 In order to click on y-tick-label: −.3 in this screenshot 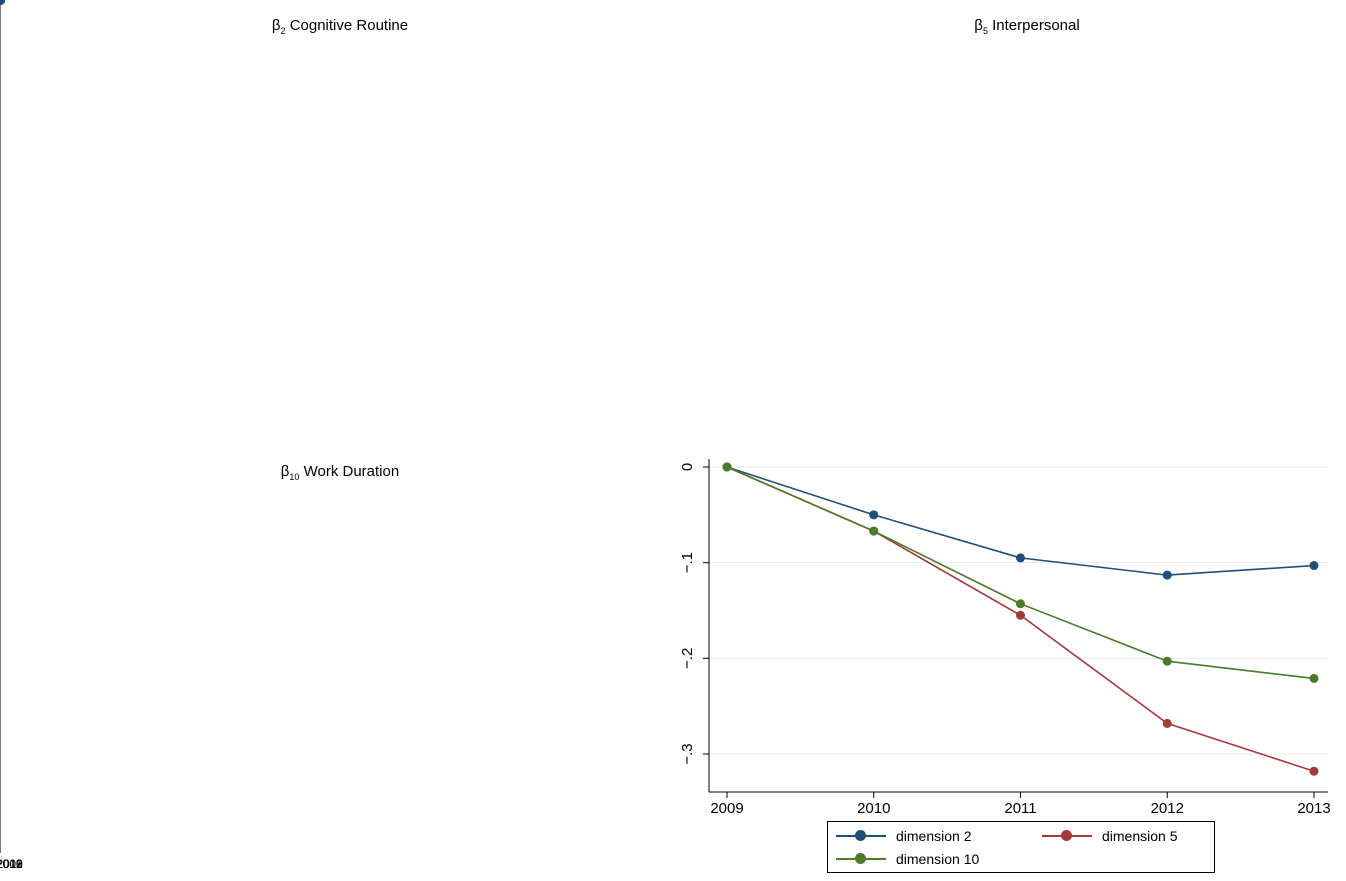, I will do `click(687, 753)`.